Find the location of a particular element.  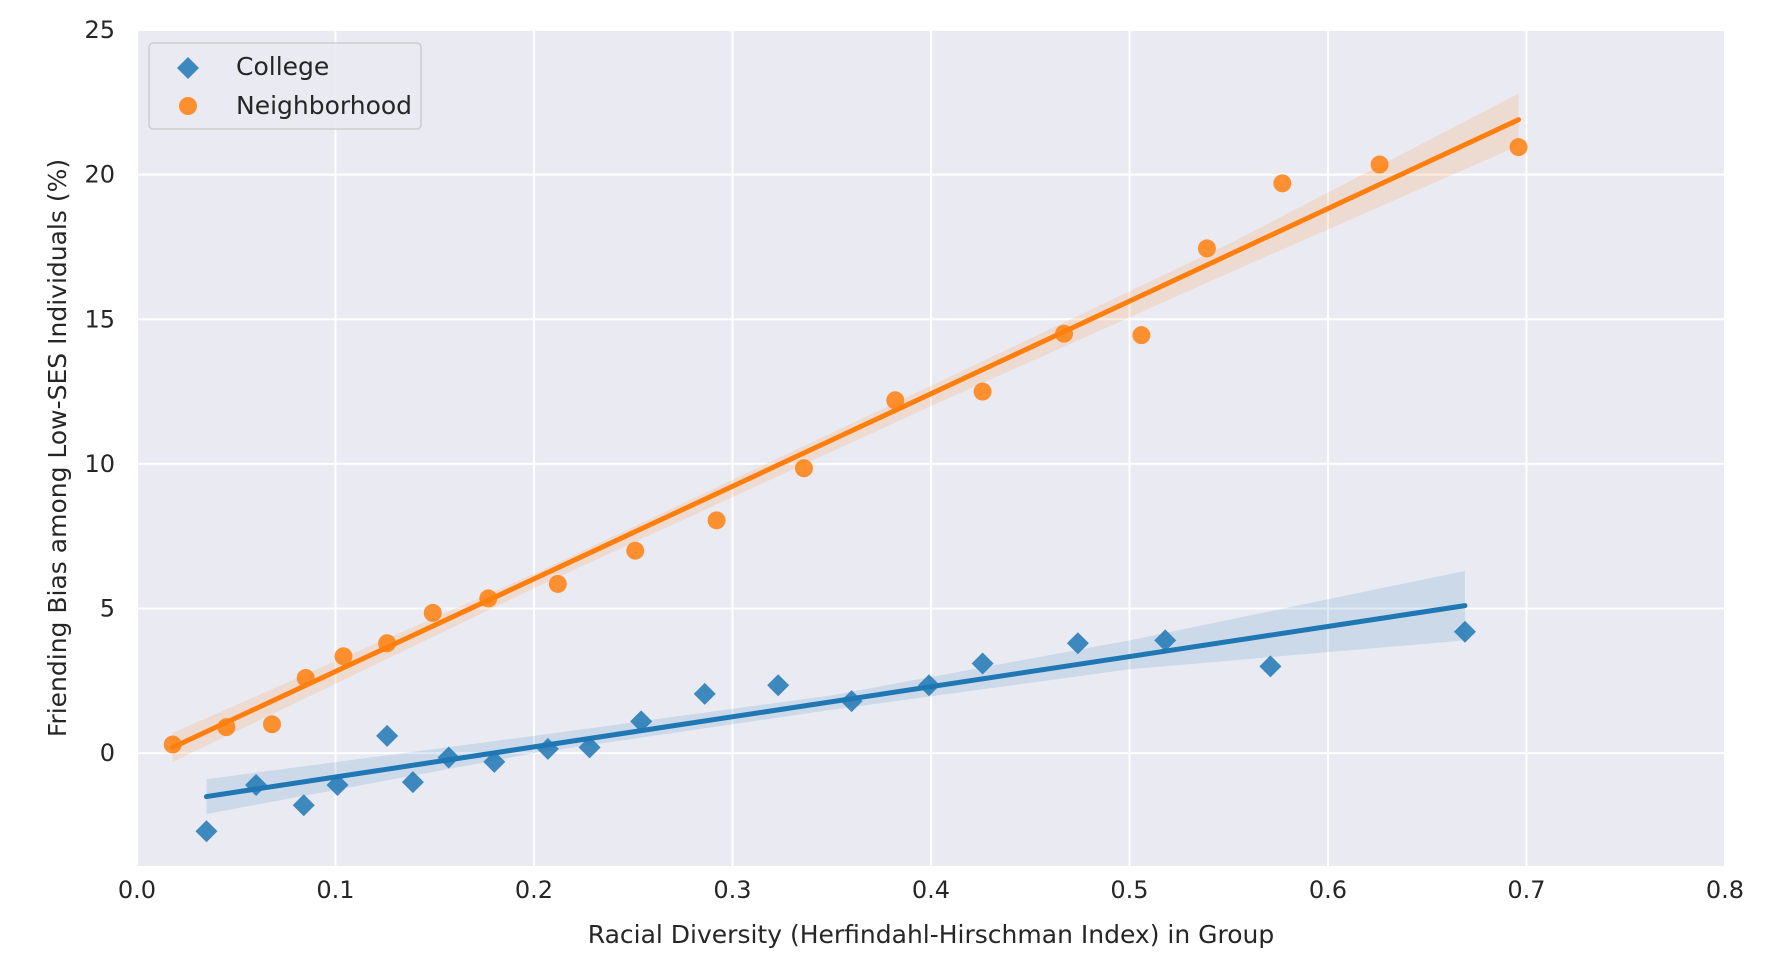

x-tick-label: 0.2 is located at coordinates (534, 890).